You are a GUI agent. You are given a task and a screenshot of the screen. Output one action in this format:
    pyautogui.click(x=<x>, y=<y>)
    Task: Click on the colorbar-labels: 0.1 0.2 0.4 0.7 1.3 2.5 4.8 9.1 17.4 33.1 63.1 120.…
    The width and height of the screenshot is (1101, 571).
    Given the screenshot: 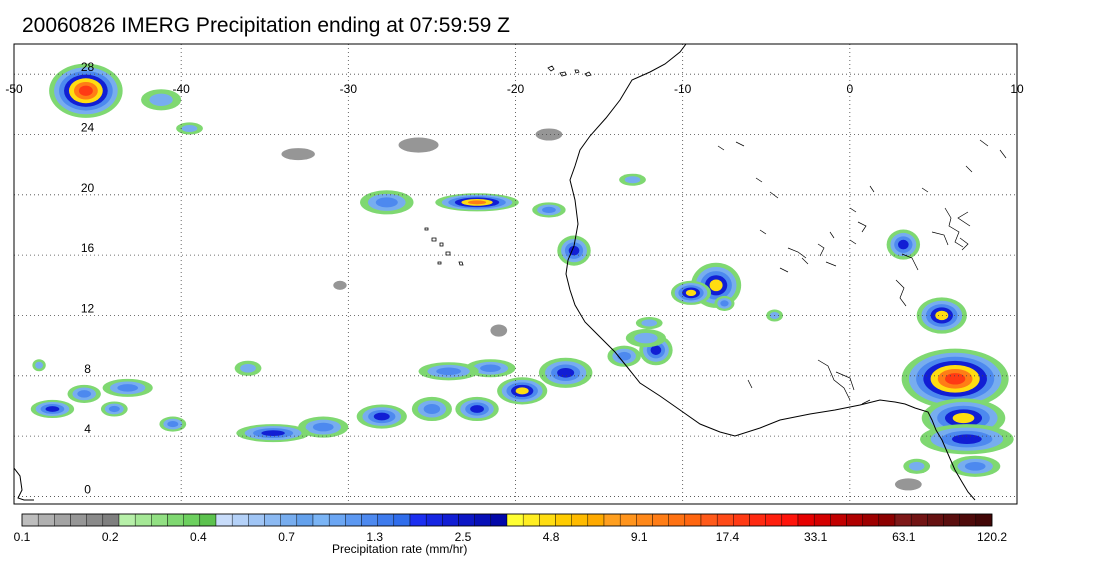 What is the action you would take?
    pyautogui.click(x=511, y=537)
    